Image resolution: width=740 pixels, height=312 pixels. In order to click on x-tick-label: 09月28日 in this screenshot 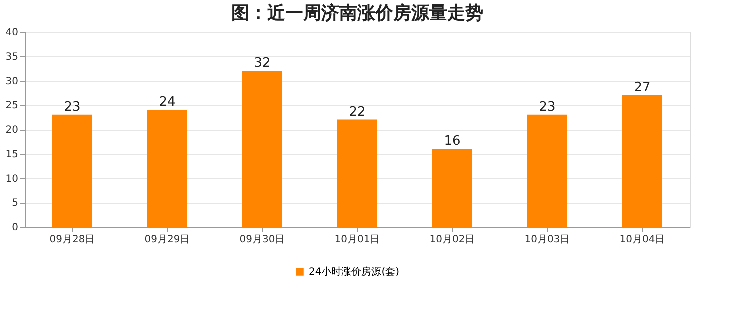, I will do `click(73, 240)`.